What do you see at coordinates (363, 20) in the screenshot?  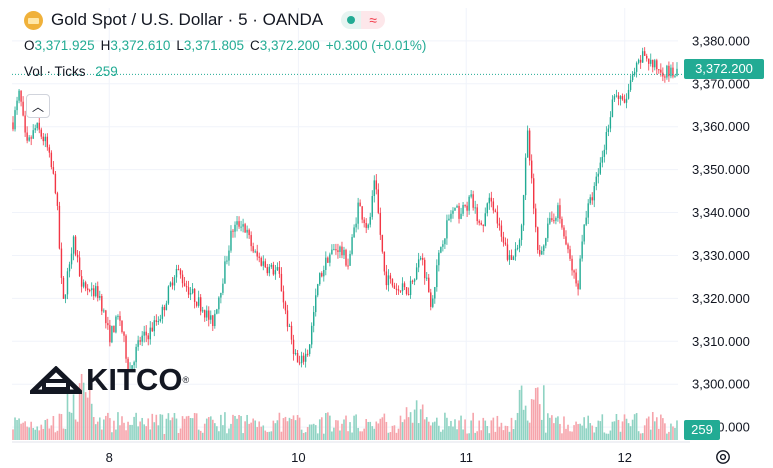 I see `status-pill: ≈` at bounding box center [363, 20].